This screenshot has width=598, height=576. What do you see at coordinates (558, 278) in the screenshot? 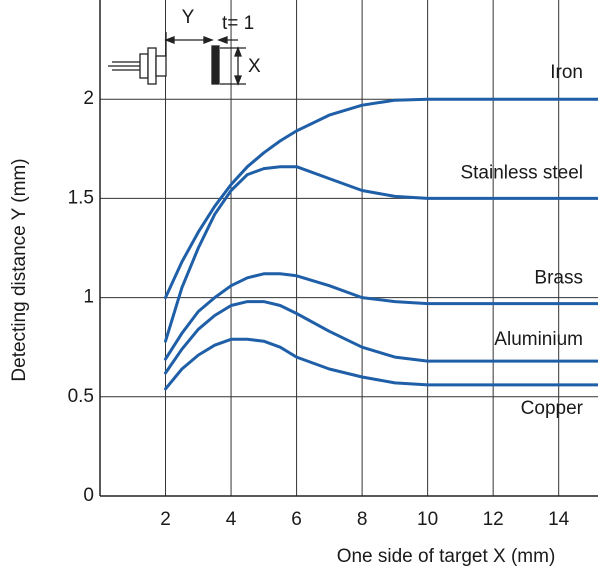
I see `series-label: Brass` at bounding box center [558, 278].